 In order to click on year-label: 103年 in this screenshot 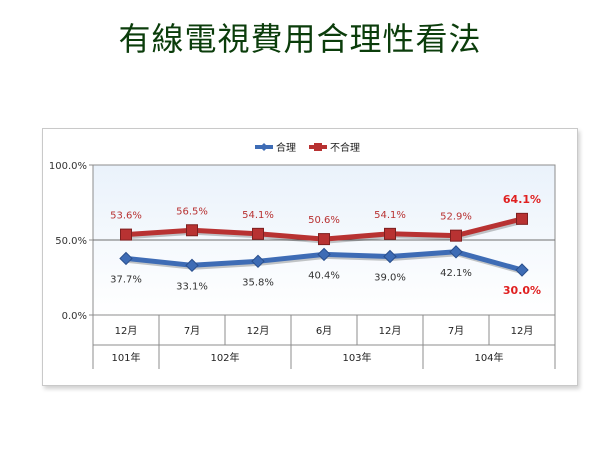, I will do `click(356, 357)`.